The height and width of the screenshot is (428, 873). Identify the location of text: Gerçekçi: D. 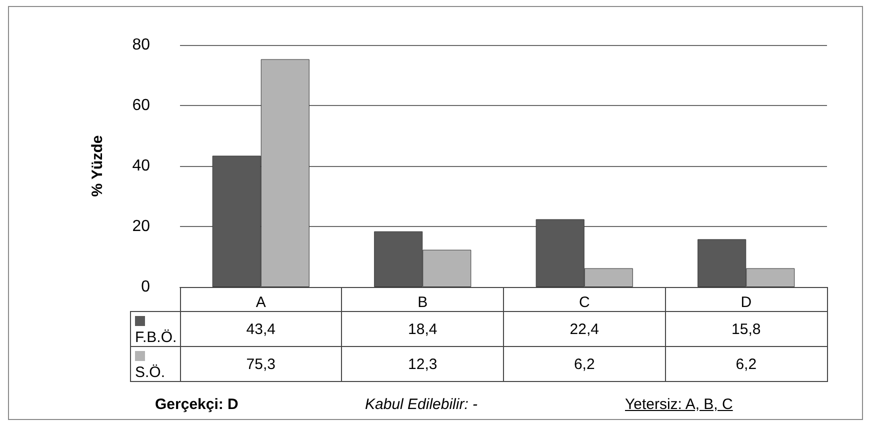
(196, 404).